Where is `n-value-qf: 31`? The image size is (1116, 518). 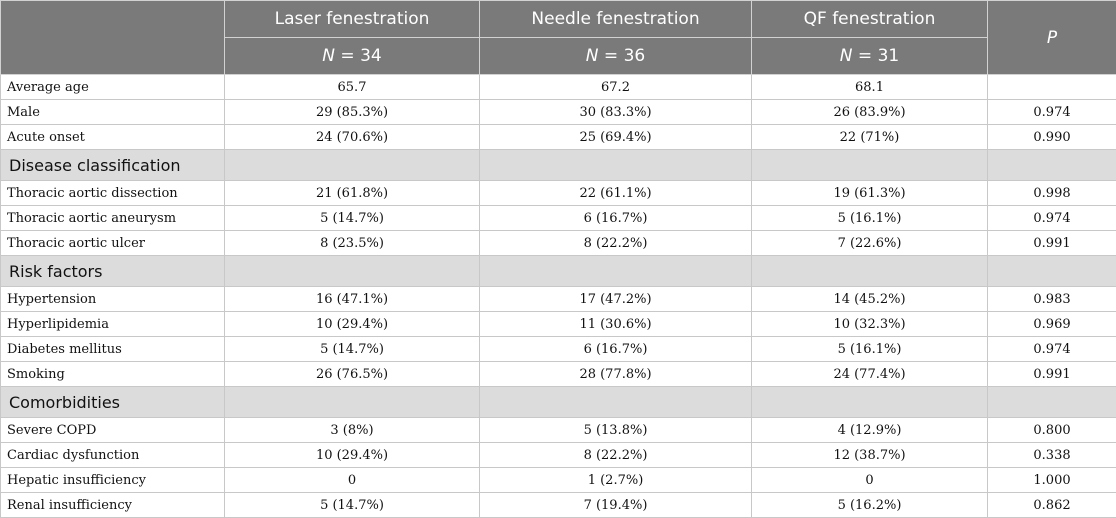
n-value-qf: 31 is located at coordinates (888, 56).